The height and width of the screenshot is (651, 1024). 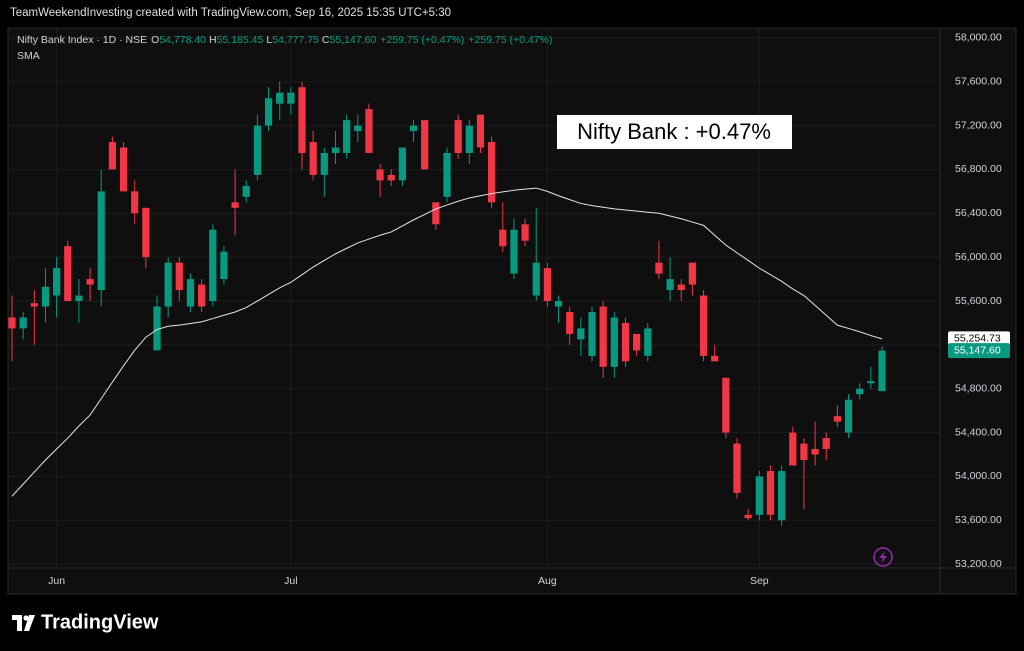 I want to click on alert-icon, so click(x=883, y=557).